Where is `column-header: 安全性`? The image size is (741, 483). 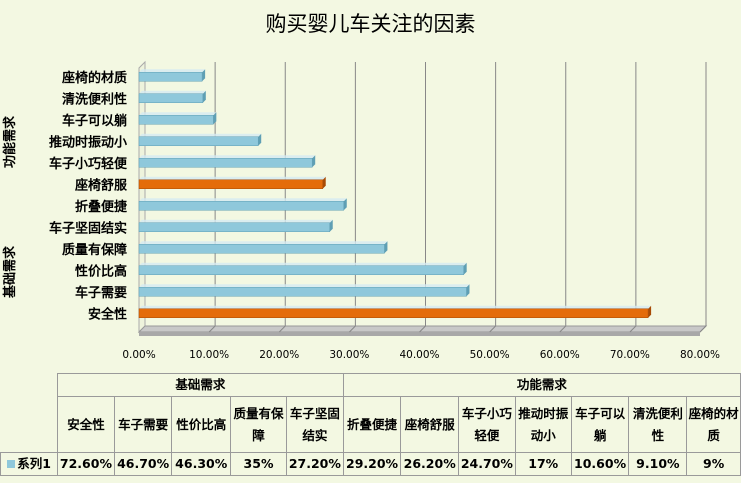 column-header: 安全性 is located at coordinates (86, 424).